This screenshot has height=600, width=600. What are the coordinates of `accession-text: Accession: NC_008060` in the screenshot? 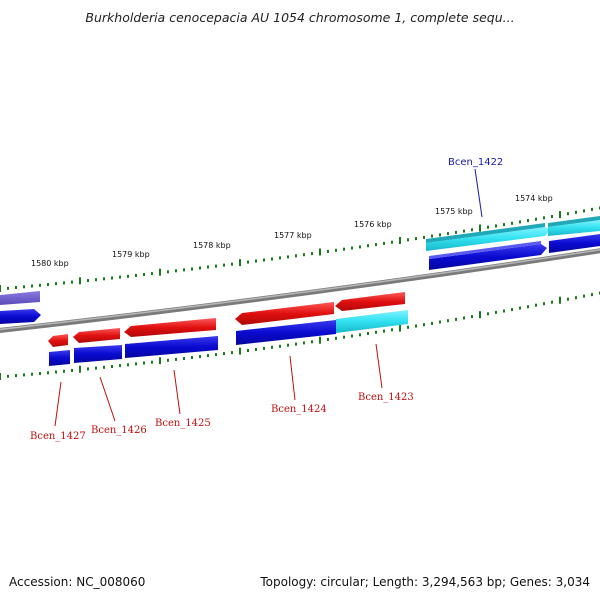 It's located at (77, 582).